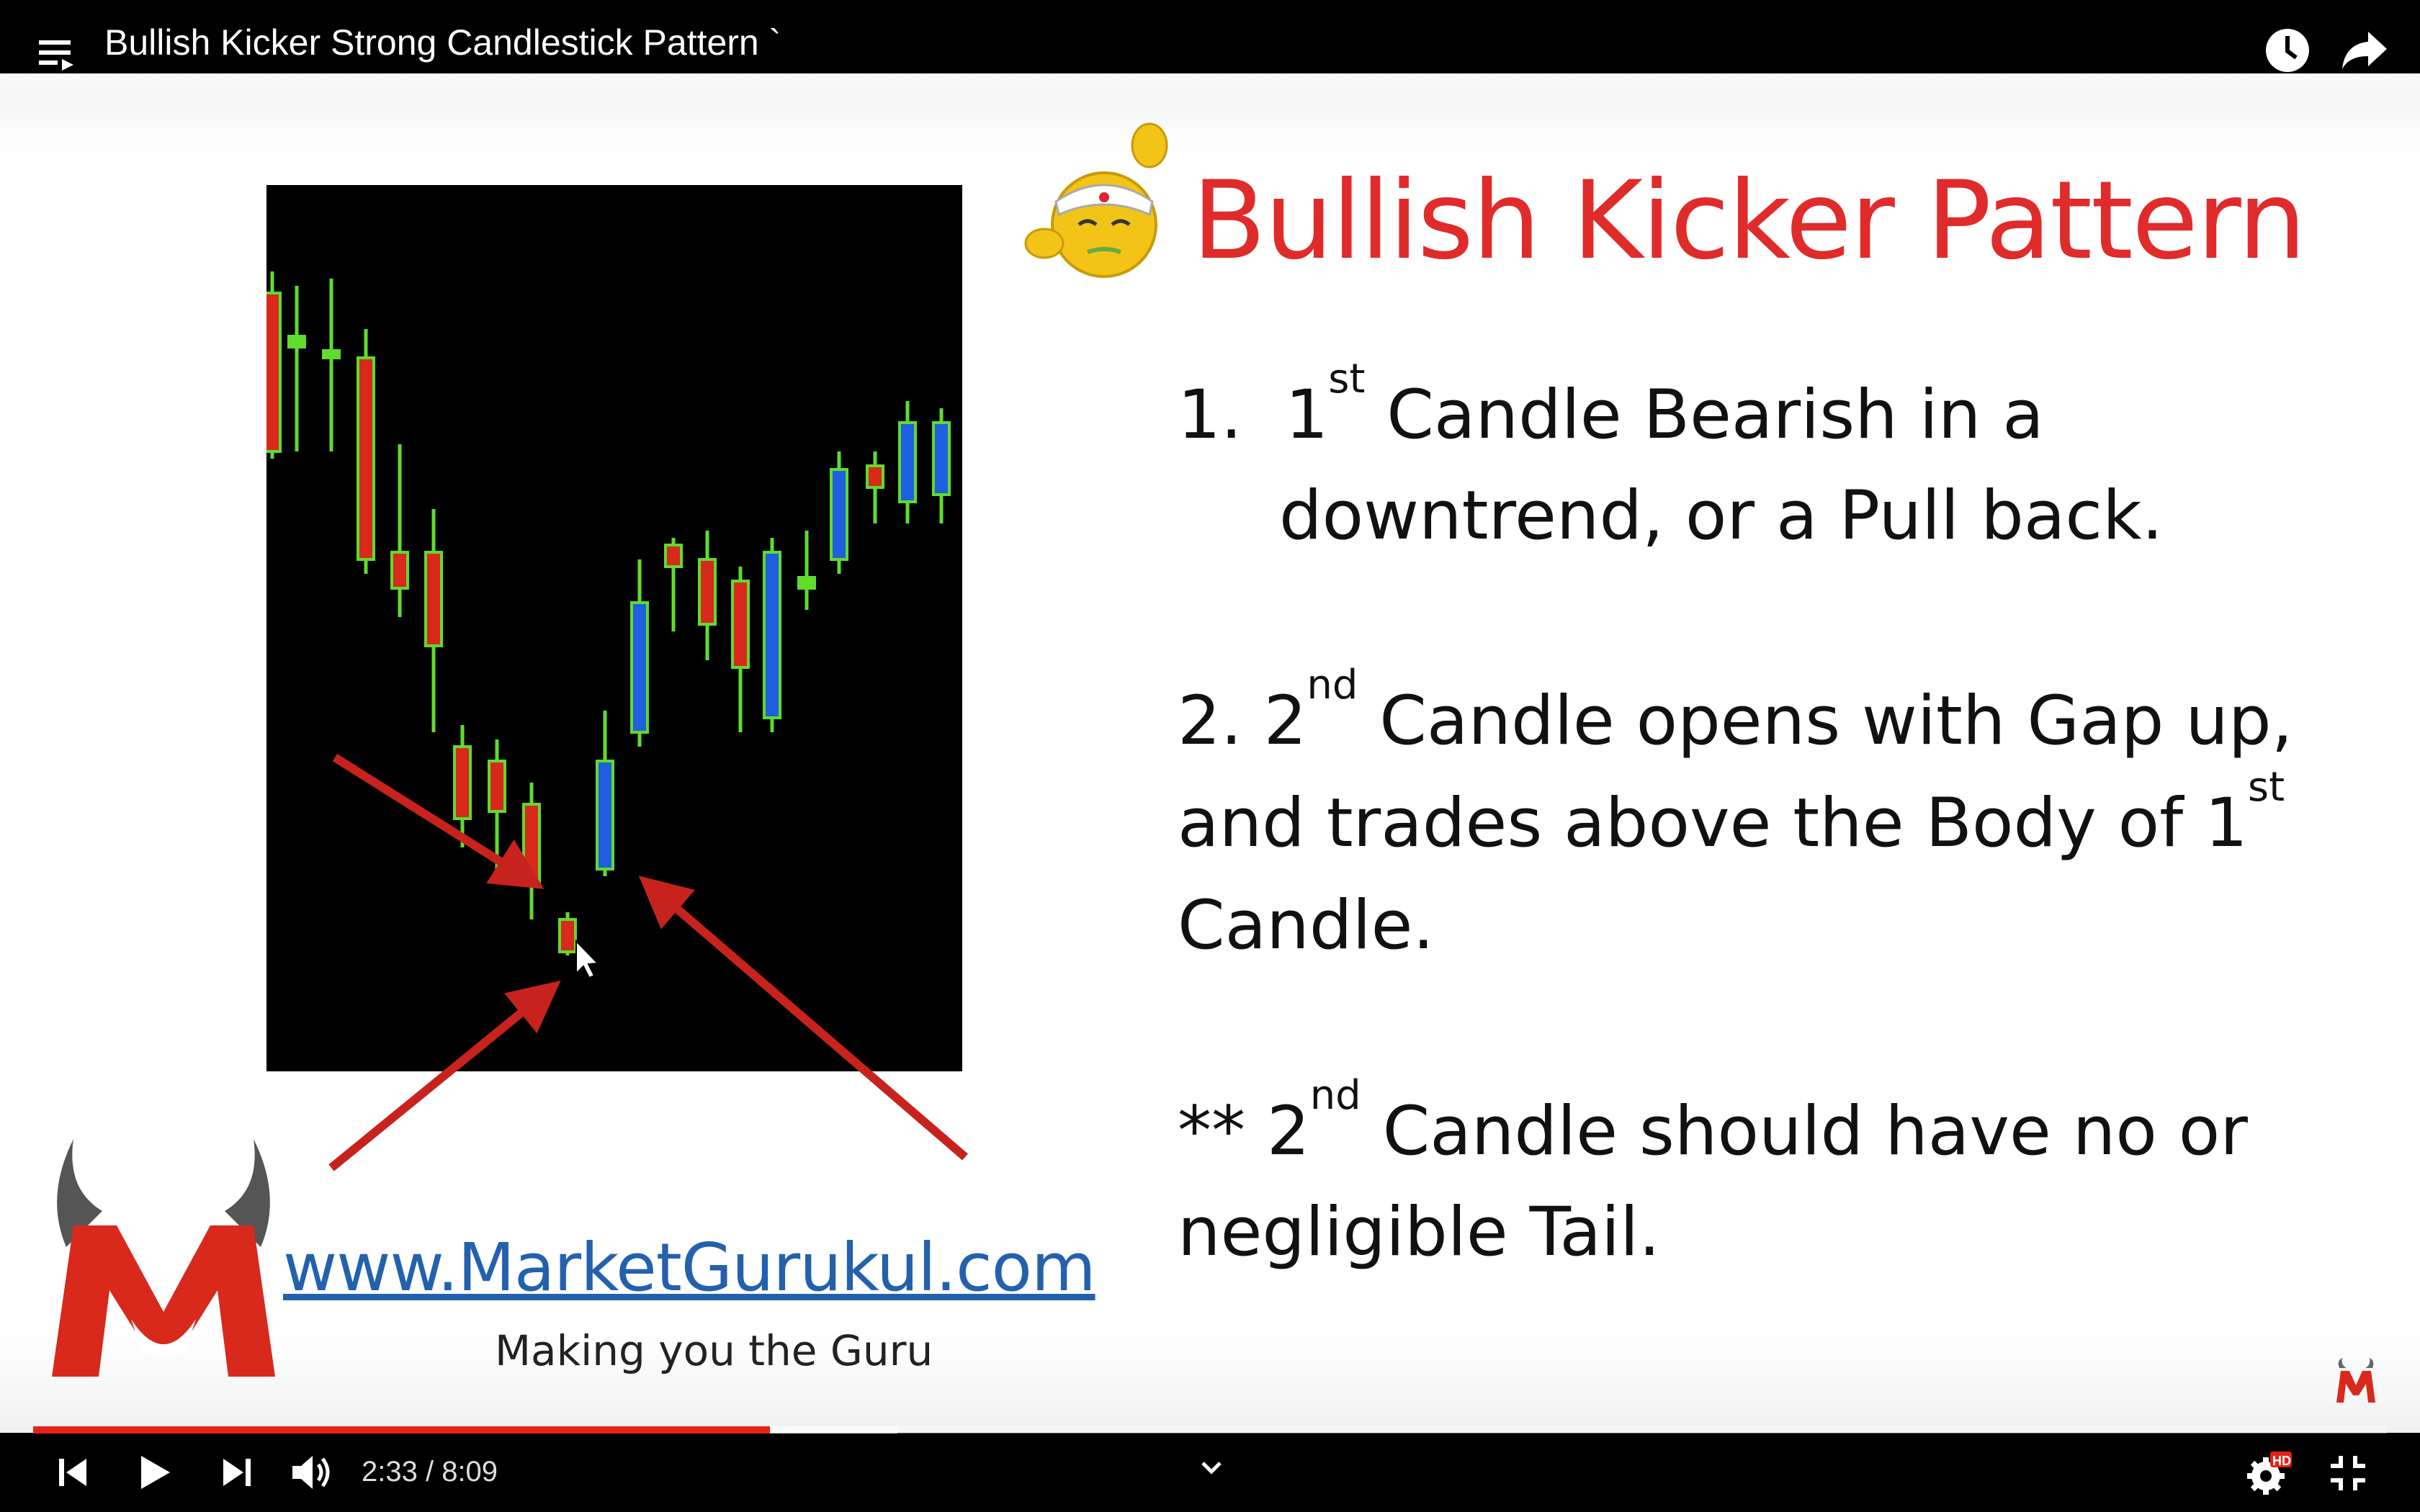 This screenshot has height=1512, width=2420. I want to click on clock-icon, so click(2287, 50).